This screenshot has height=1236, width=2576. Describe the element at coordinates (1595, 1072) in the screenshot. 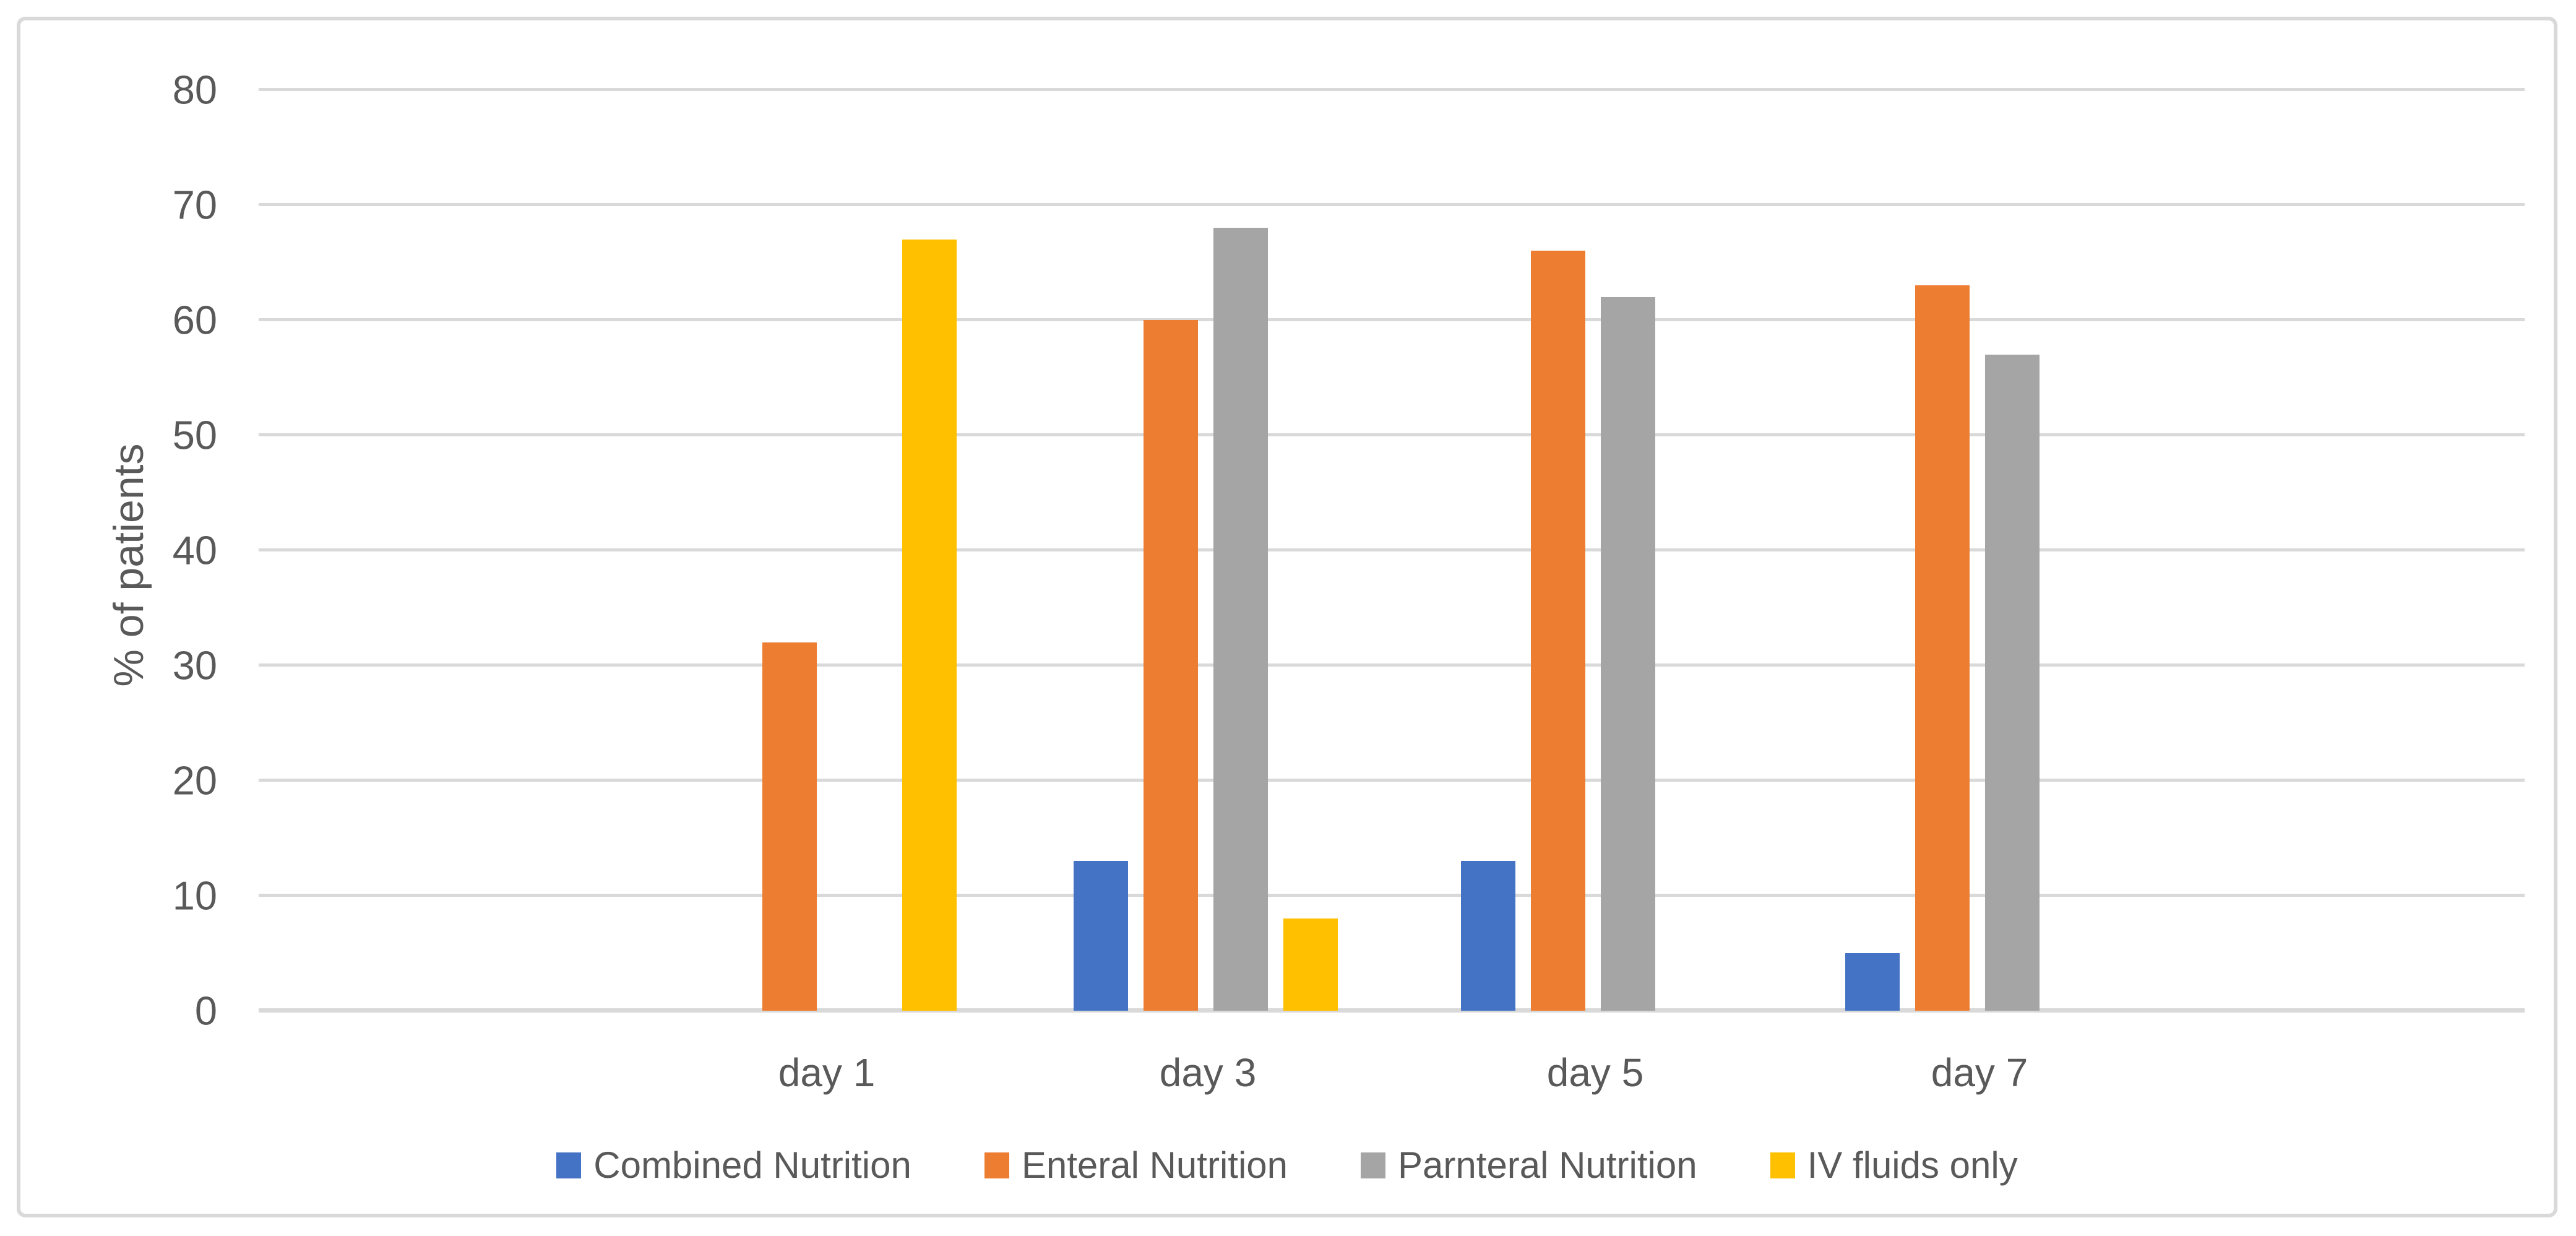

I see `x-label-day-5: day 5` at that location.